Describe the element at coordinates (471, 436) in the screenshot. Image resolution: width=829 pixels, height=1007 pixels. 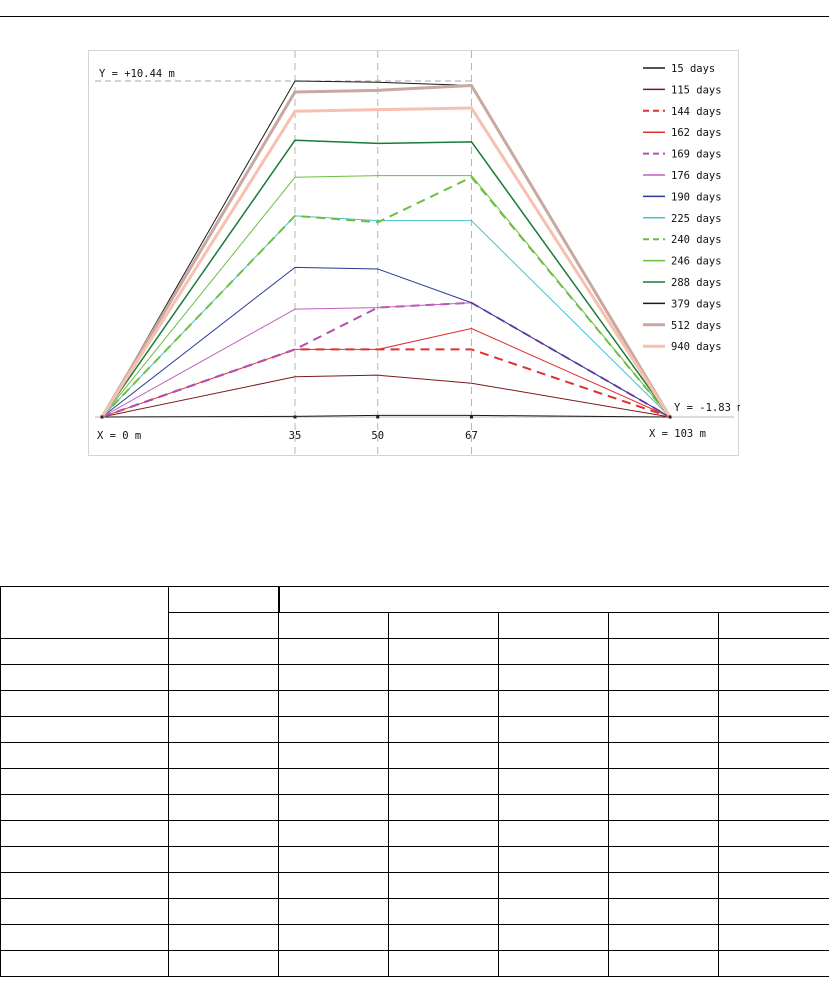
I see `x-tick-label-67: 67` at that location.